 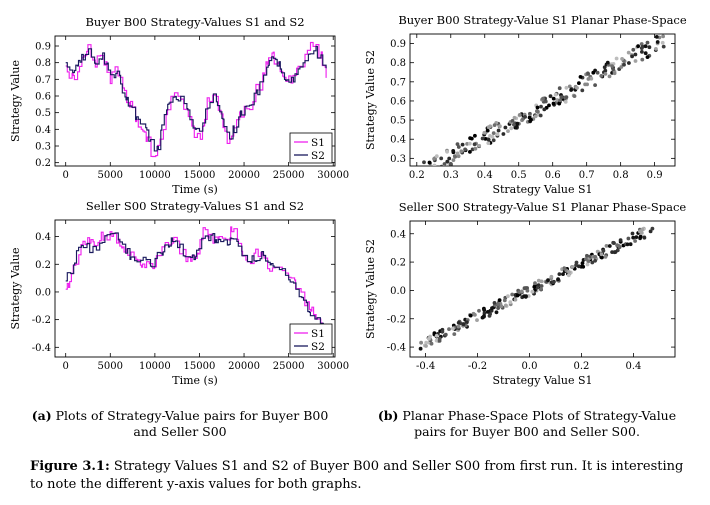 I want to click on chart-title: Seller S00 Strategy-Values S1 and S2, so click(x=195, y=206).